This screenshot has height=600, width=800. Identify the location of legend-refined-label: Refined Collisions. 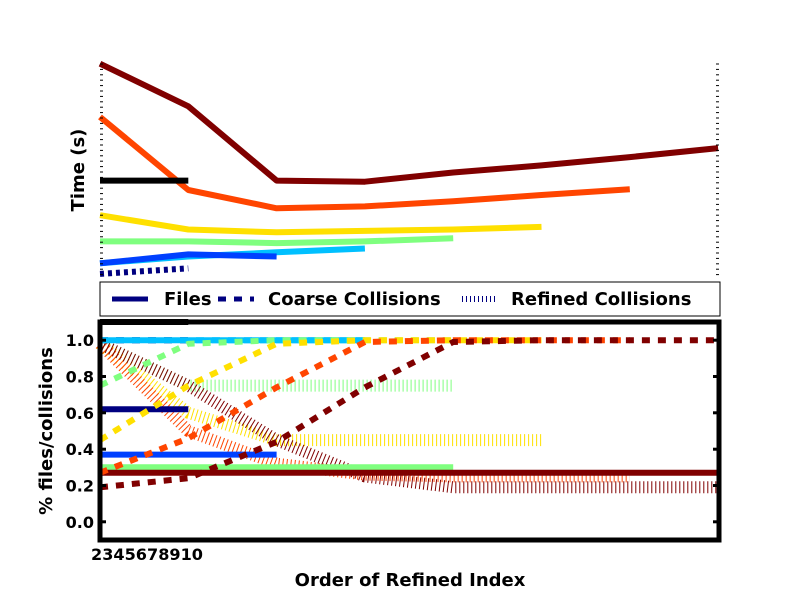
(601, 299).